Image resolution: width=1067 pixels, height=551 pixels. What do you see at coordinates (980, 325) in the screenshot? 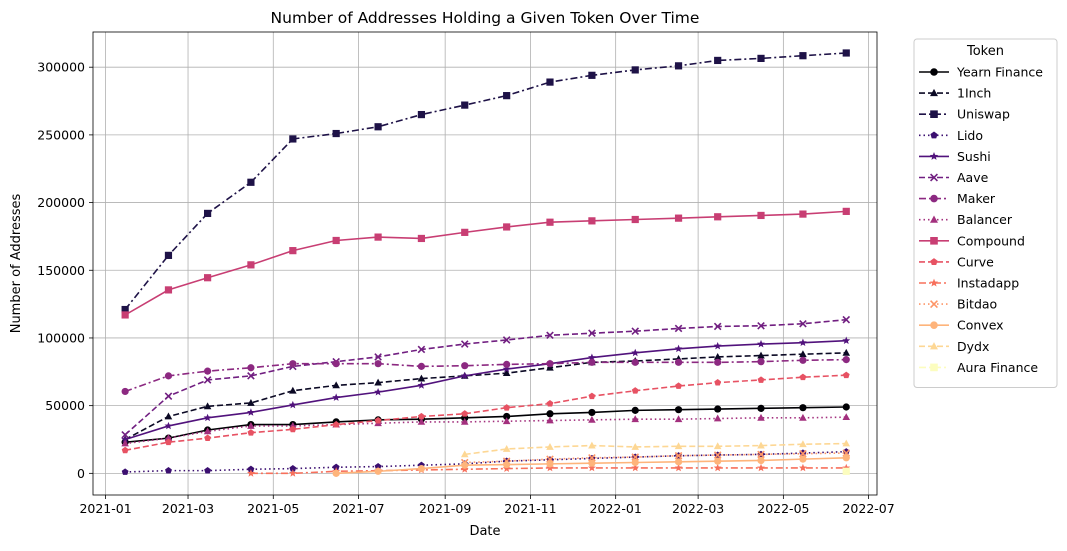
I see `legend-label: Convex` at bounding box center [980, 325].